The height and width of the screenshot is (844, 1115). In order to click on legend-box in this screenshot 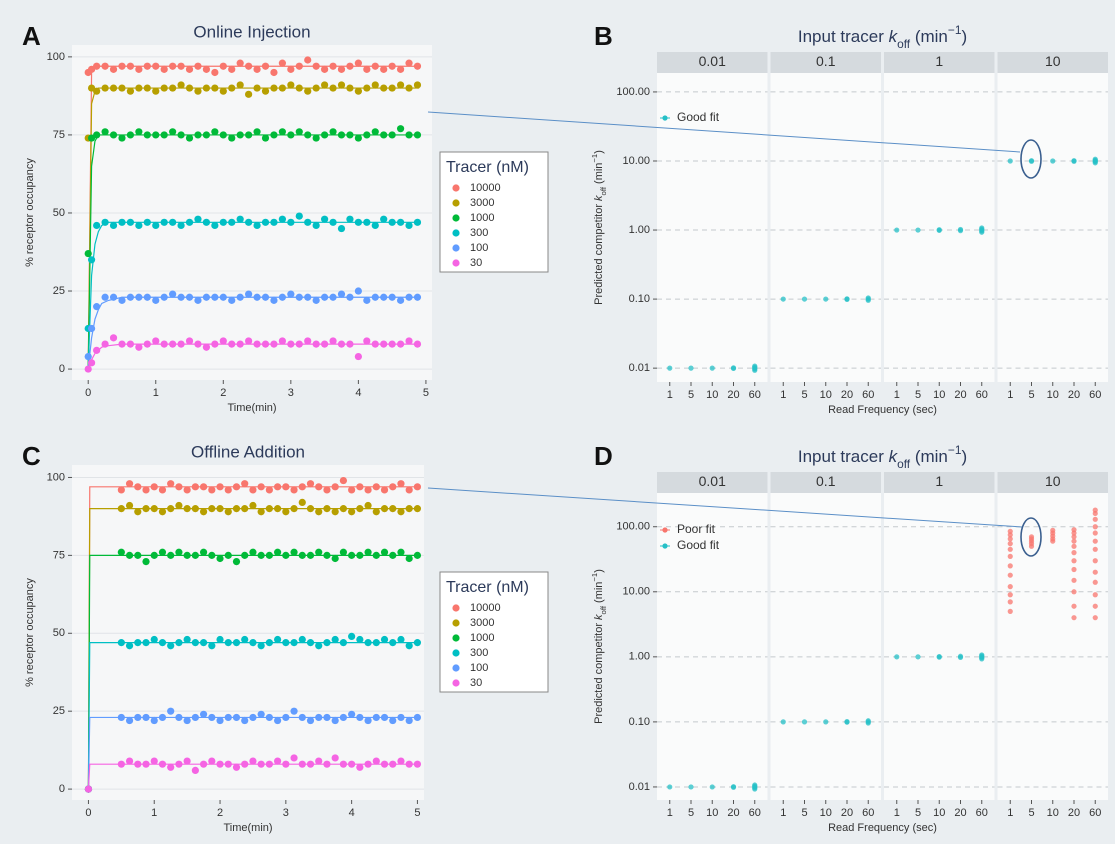, I will do `click(494, 632)`.